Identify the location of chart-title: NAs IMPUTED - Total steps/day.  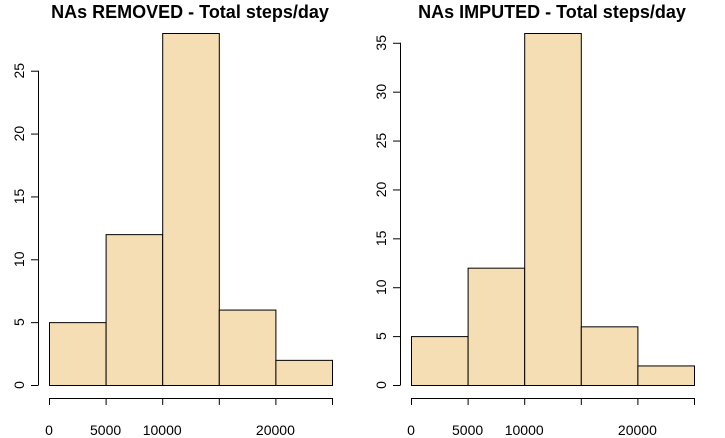
(552, 12).